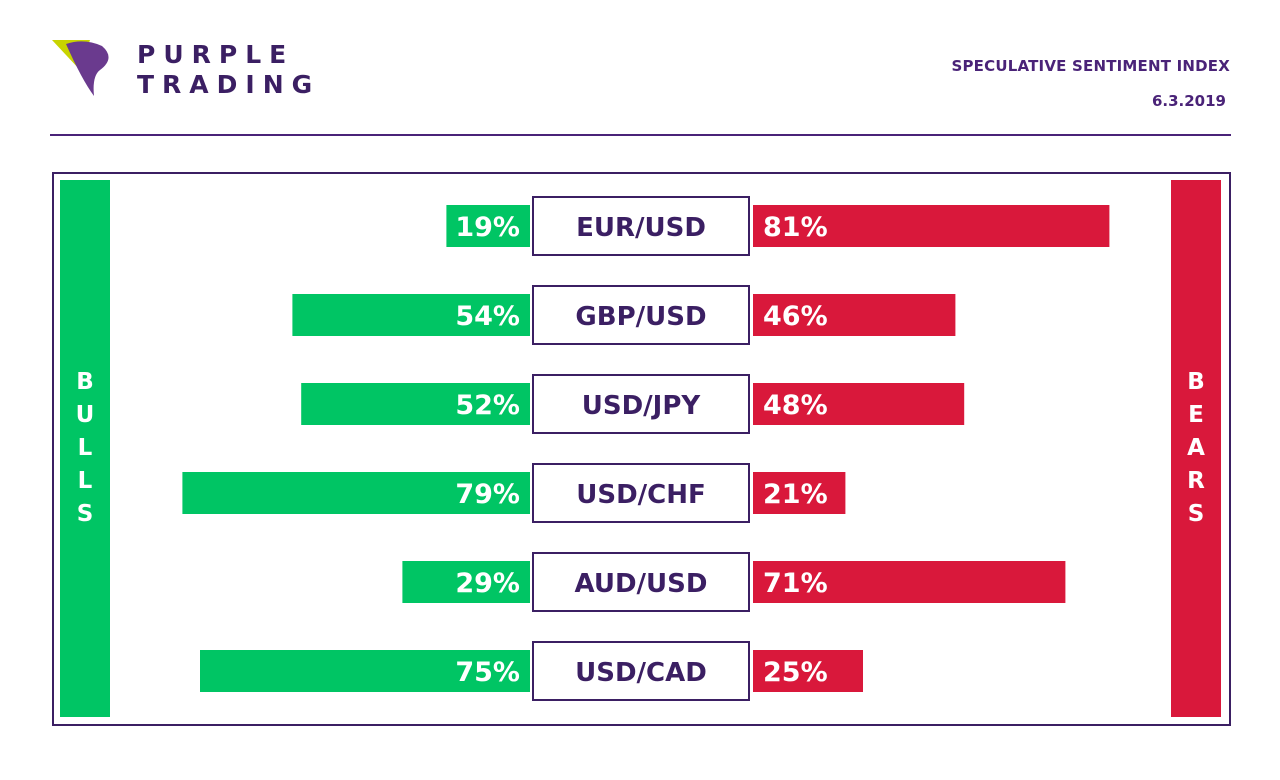 The width and height of the screenshot is (1280, 780). Describe the element at coordinates (795, 227) in the screenshot. I see `bear-value-label: 81%` at that location.